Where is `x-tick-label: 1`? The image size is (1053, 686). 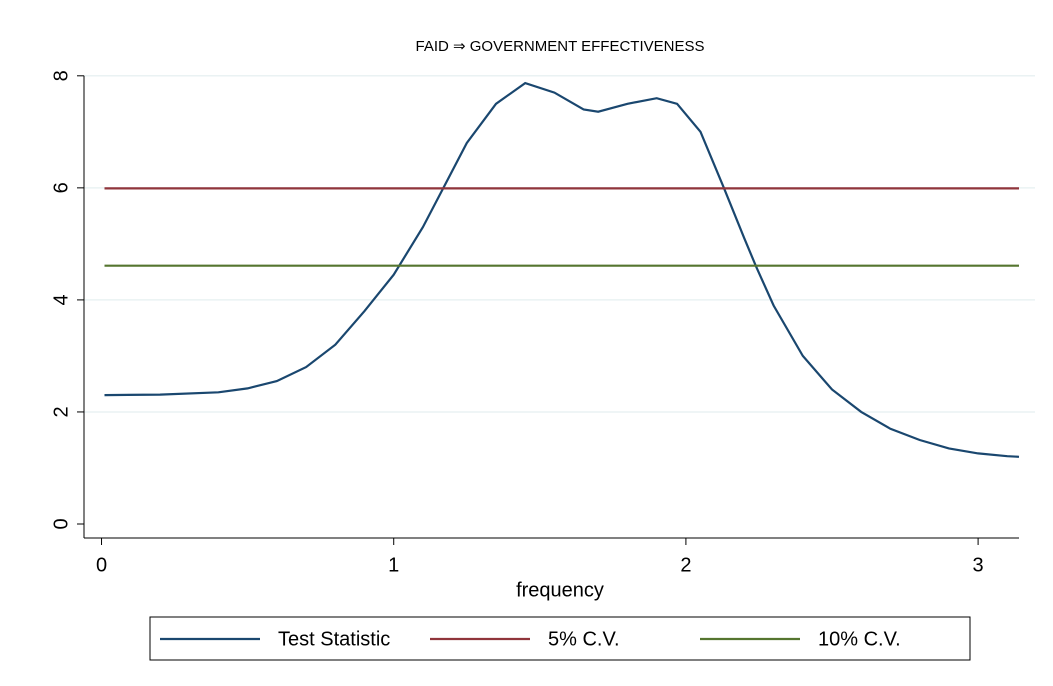 x-tick-label: 1 is located at coordinates (393, 565).